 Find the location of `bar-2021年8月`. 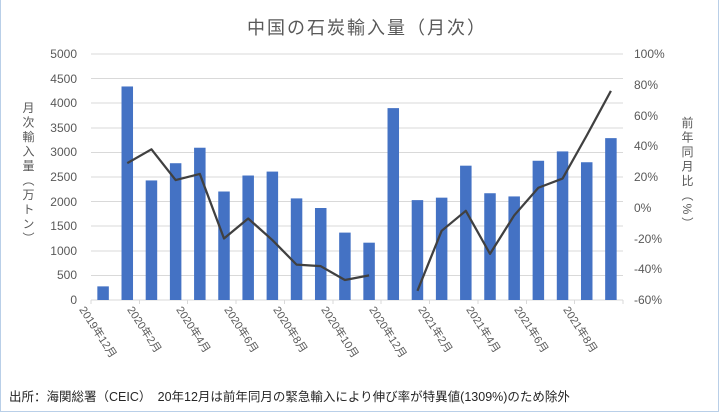

bar-2021年8月 is located at coordinates (586, 231).